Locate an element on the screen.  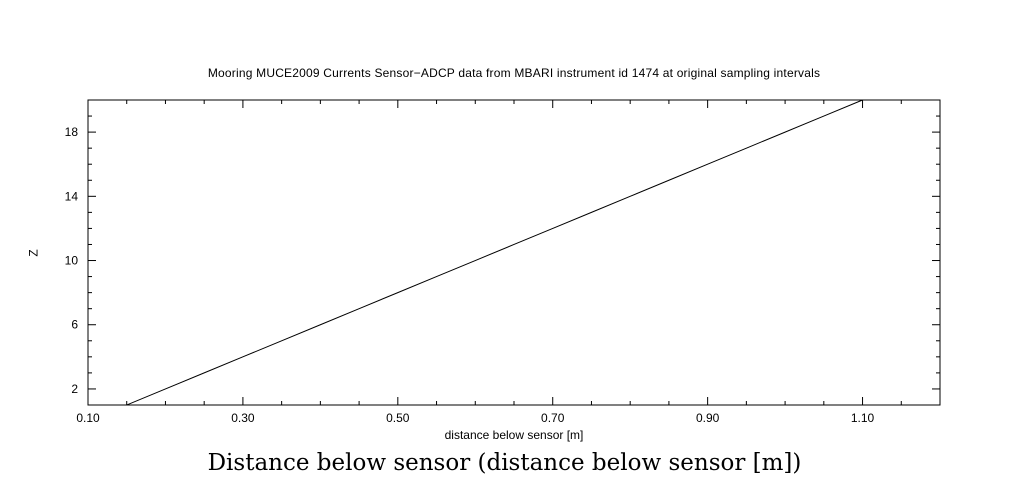
y-axis-label: Z is located at coordinates (33, 253).